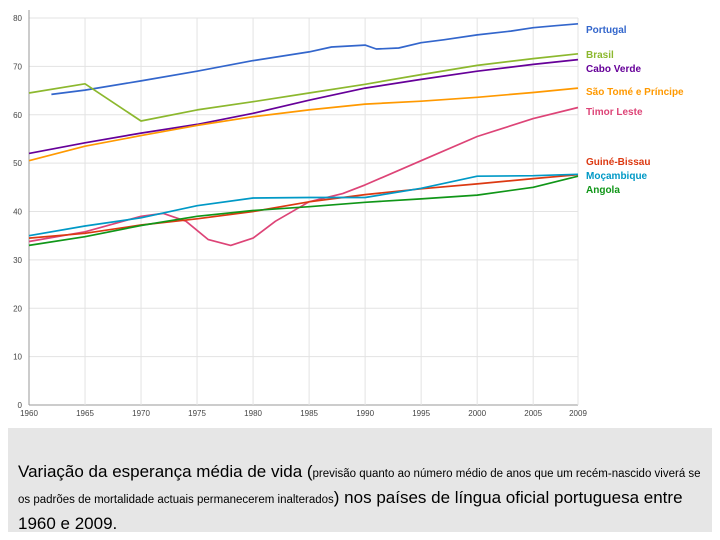 This screenshot has width=720, height=540. What do you see at coordinates (635, 92) in the screenshot?
I see `legend-item: São Tomé e Príncipe` at bounding box center [635, 92].